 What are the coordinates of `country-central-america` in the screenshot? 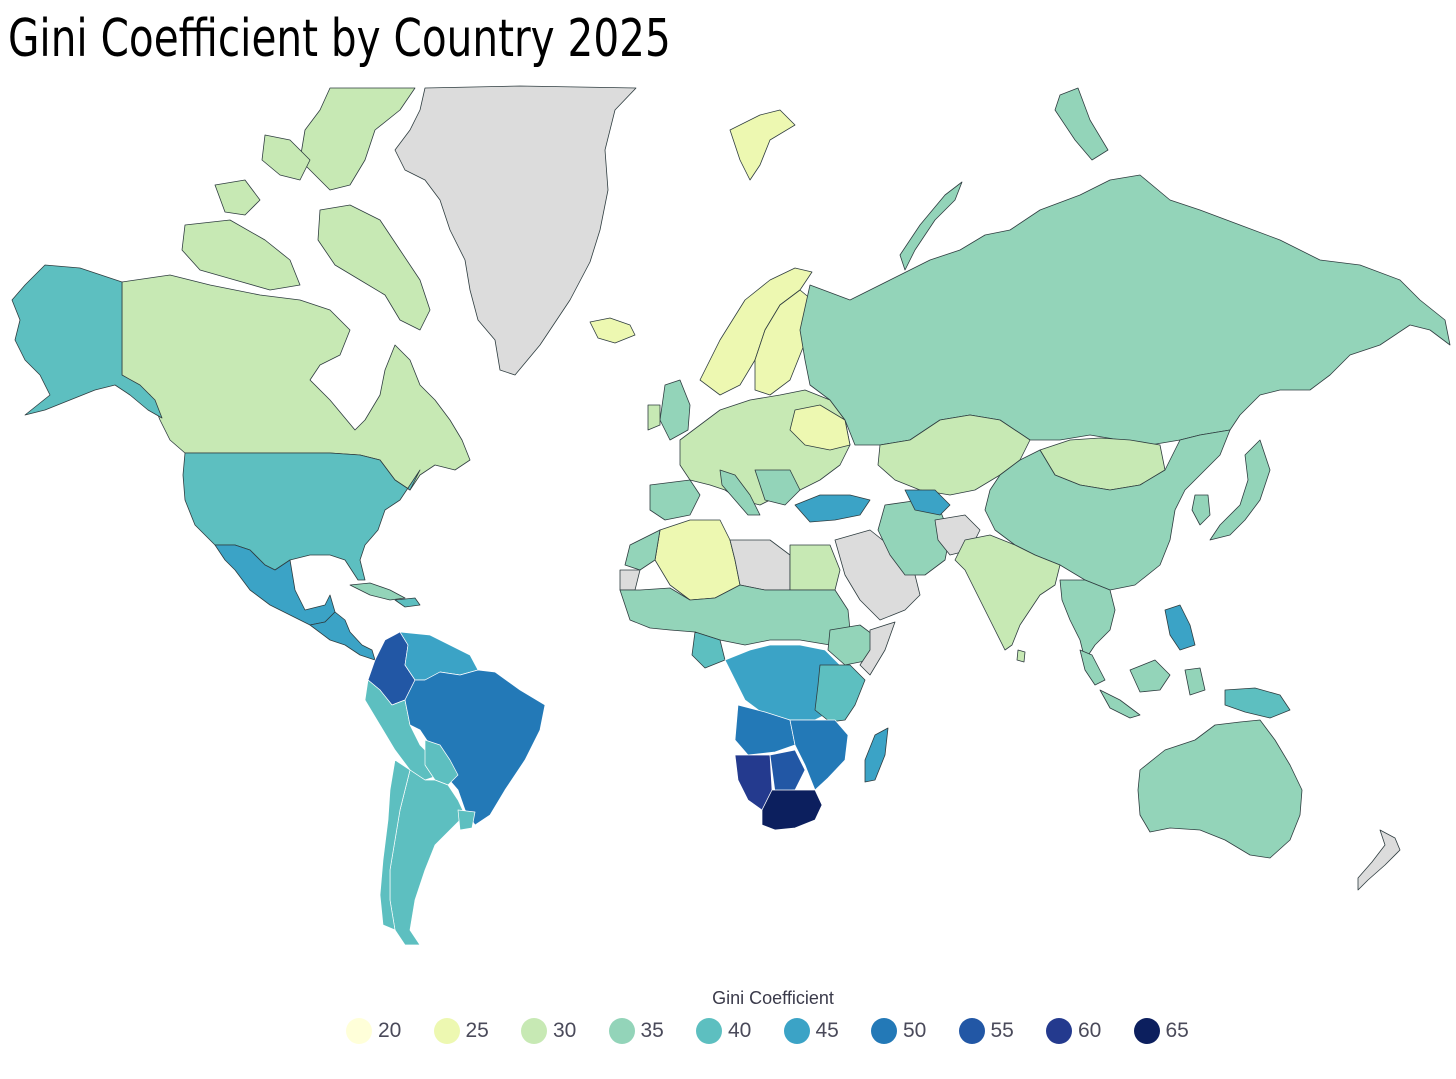 It's located at (342, 636).